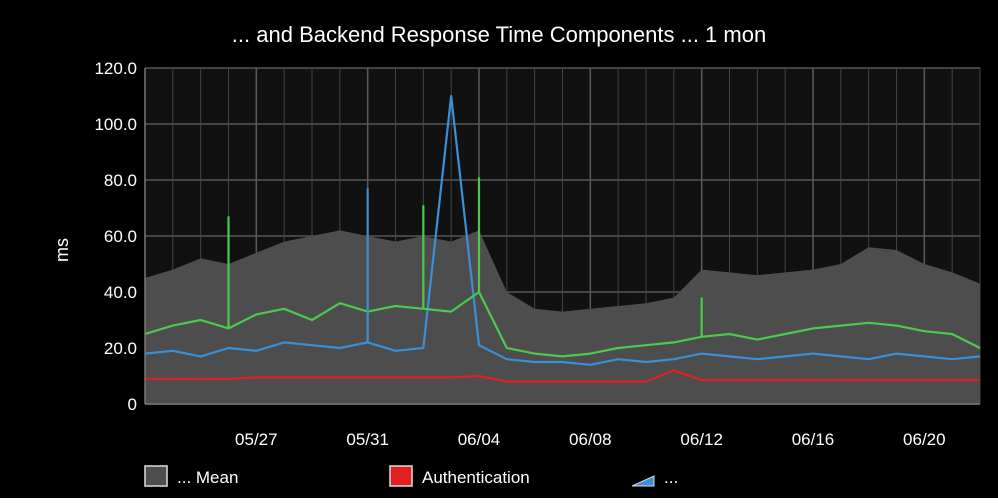 Image resolution: width=998 pixels, height=503 pixels. Describe the element at coordinates (476, 477) in the screenshot. I see `legend-label: Authentication` at that location.